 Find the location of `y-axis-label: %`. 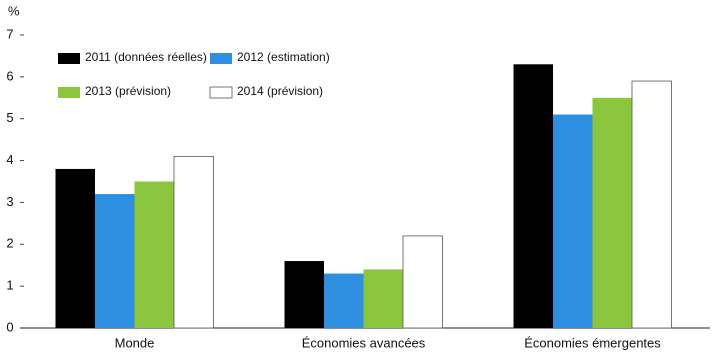

y-axis-label: % is located at coordinates (14, 10).